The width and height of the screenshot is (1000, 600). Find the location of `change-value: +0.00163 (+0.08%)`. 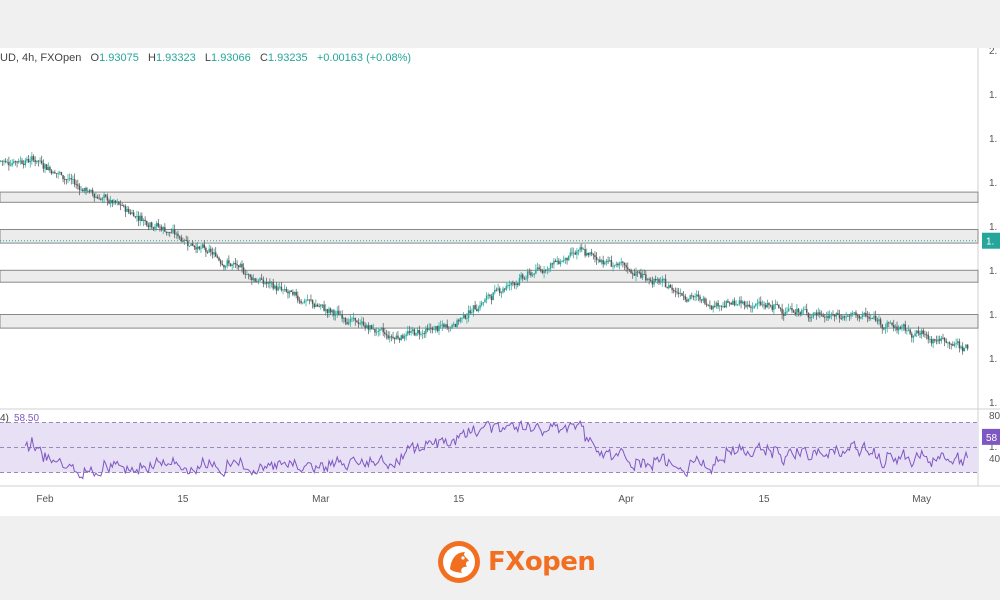

change-value: +0.00163 (+0.08%) is located at coordinates (364, 58).